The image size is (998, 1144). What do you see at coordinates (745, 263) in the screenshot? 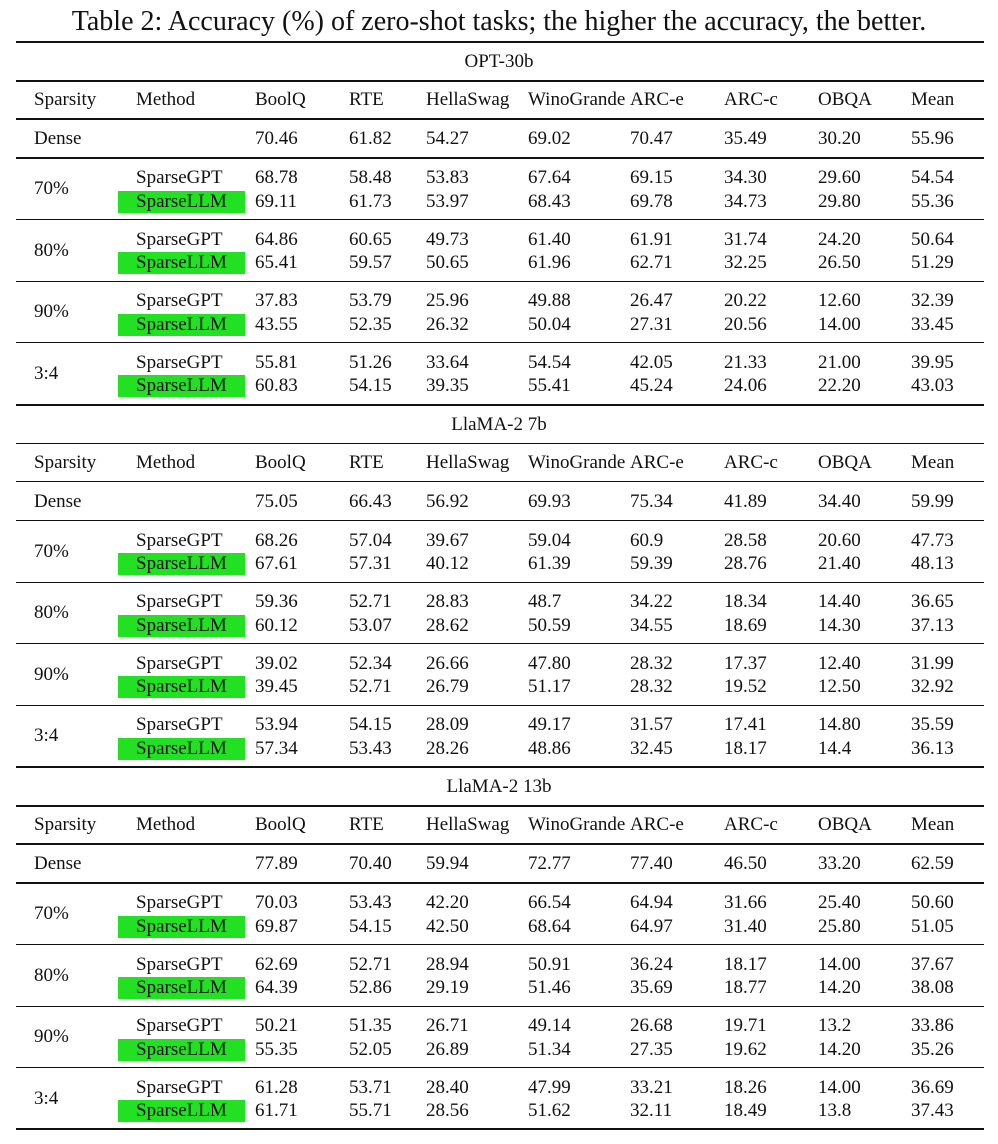
I see `cell: 32.25` at bounding box center [745, 263].